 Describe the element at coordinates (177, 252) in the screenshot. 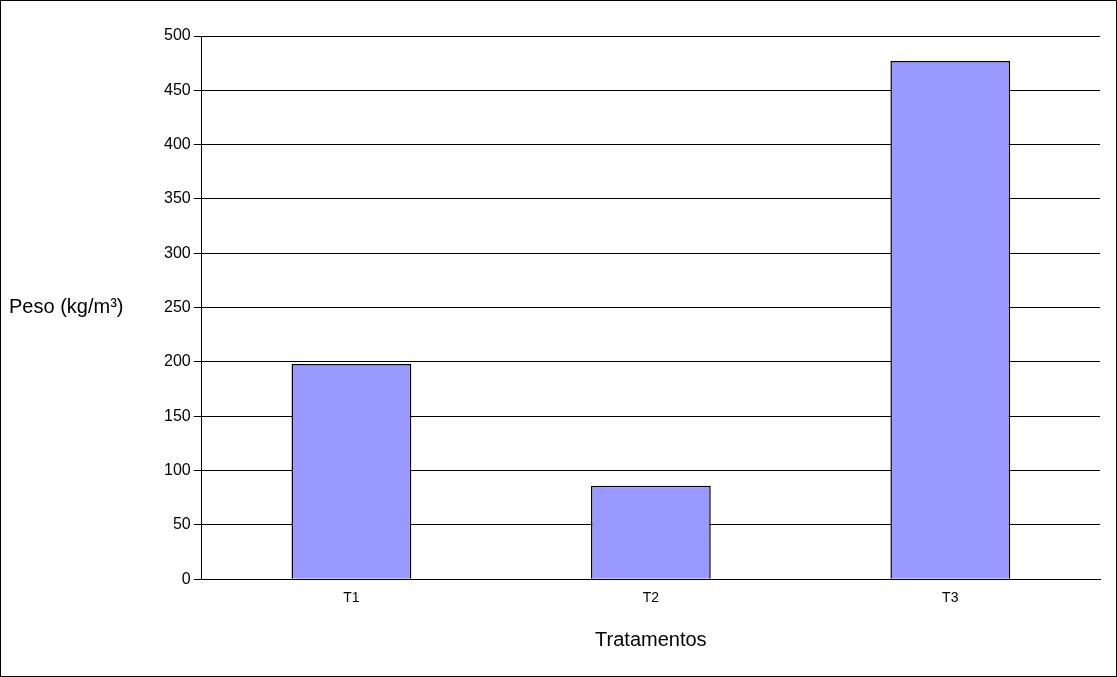

I see `y-tick-label: 300` at that location.